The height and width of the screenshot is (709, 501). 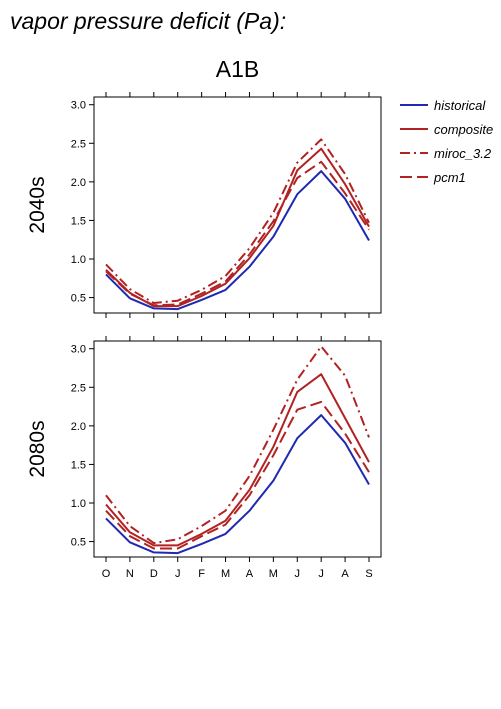 What do you see at coordinates (463, 153) in the screenshot?
I see `legend-label: miroc_3.2` at bounding box center [463, 153].